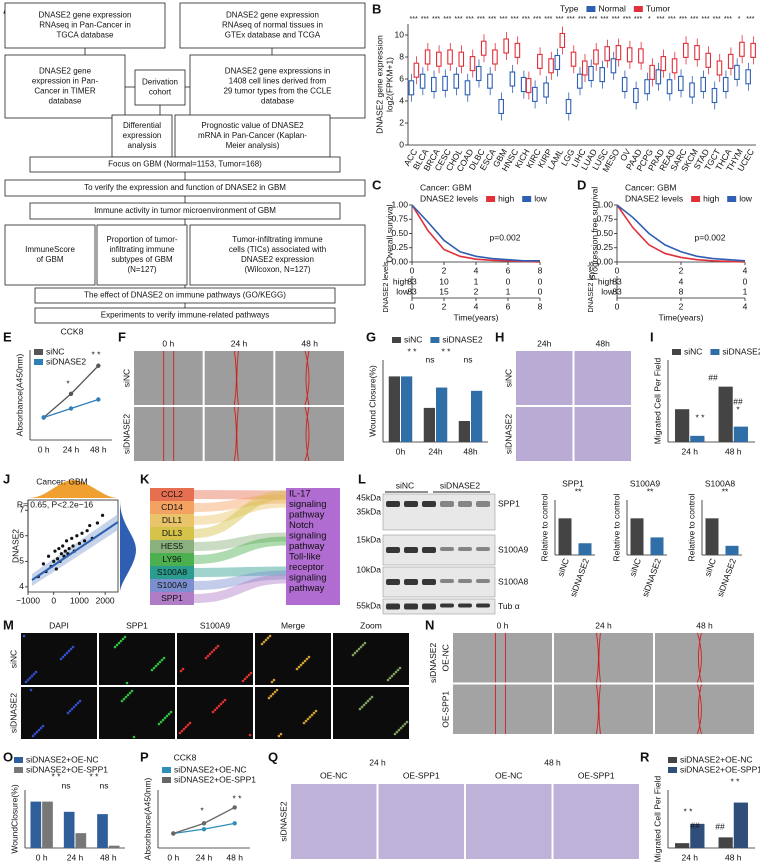 This screenshot has width=760, height=868. Describe the element at coordinates (66, 785) in the screenshot. I see `annotation: ns` at that location.